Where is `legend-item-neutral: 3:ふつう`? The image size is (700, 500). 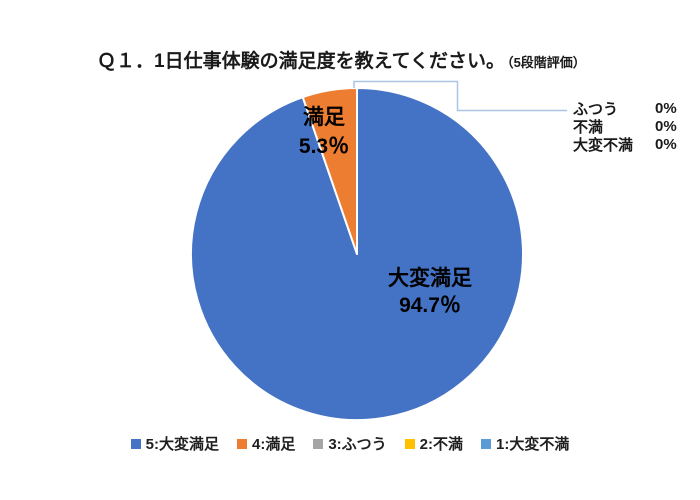
legend-item-neutral: 3:ふつう is located at coordinates (350, 443).